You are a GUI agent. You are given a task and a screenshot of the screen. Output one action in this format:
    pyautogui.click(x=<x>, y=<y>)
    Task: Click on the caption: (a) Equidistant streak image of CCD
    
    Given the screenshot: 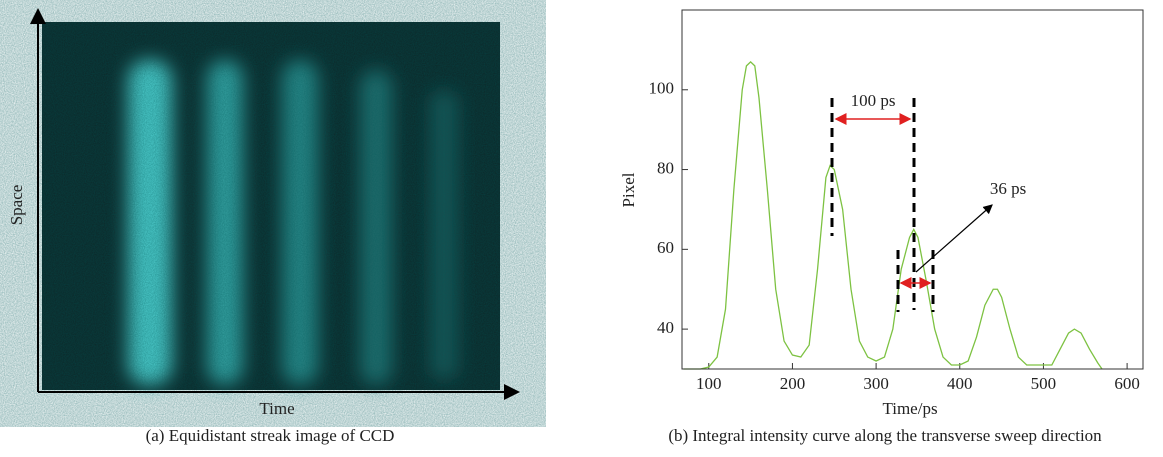 What is the action you would take?
    pyautogui.click(x=270, y=435)
    